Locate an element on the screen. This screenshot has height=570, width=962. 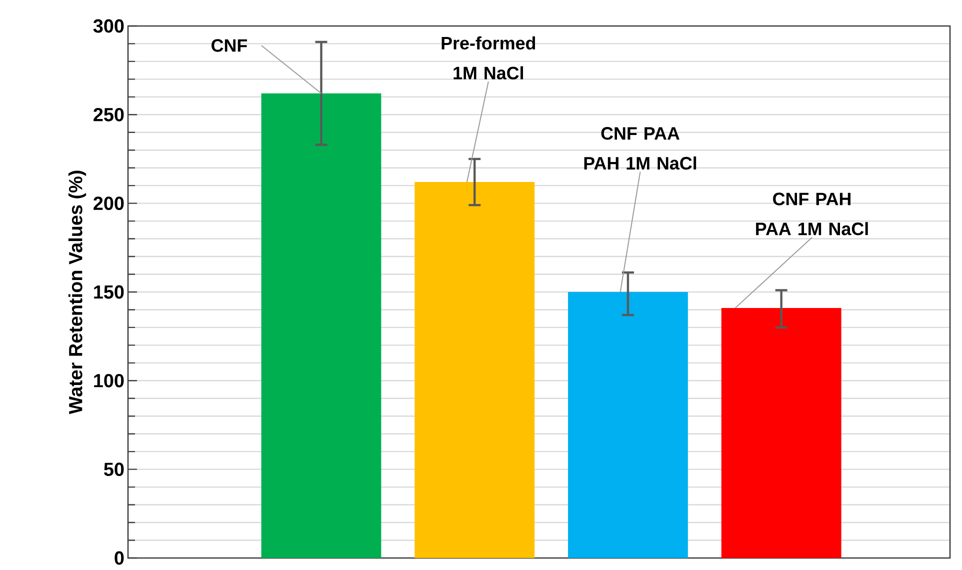
y-tick-label: 50 is located at coordinates (114, 469).